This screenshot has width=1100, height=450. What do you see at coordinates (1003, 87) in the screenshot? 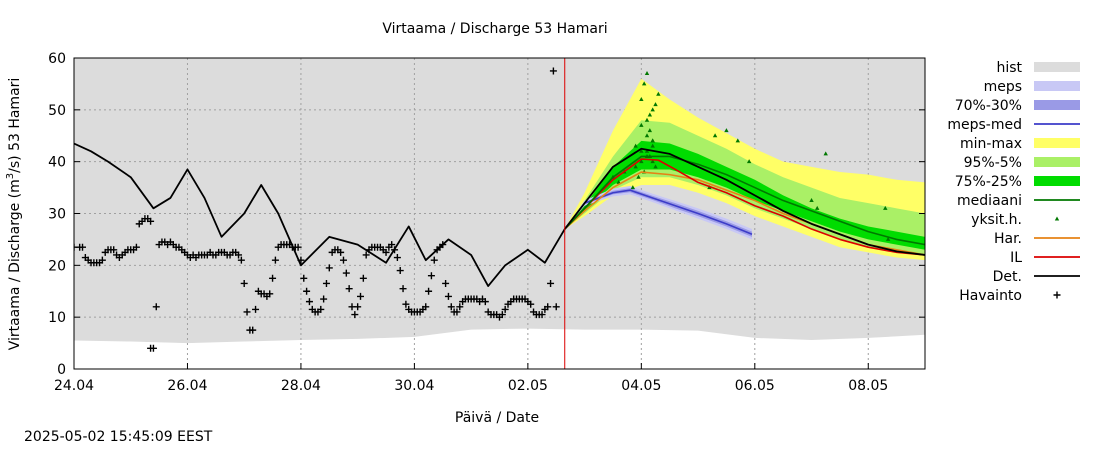
I see `legend-label-meps: meps` at bounding box center [1003, 87].